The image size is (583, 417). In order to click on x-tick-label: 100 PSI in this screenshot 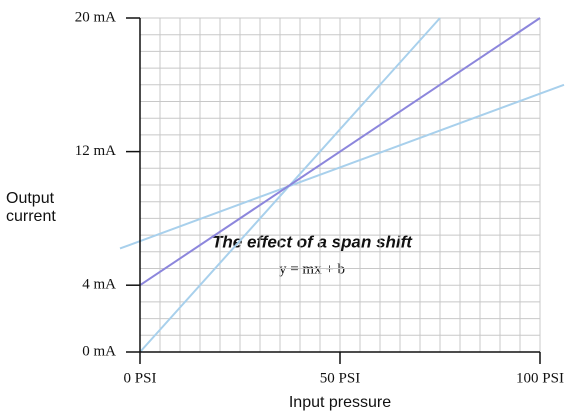, I will do `click(540, 378)`.